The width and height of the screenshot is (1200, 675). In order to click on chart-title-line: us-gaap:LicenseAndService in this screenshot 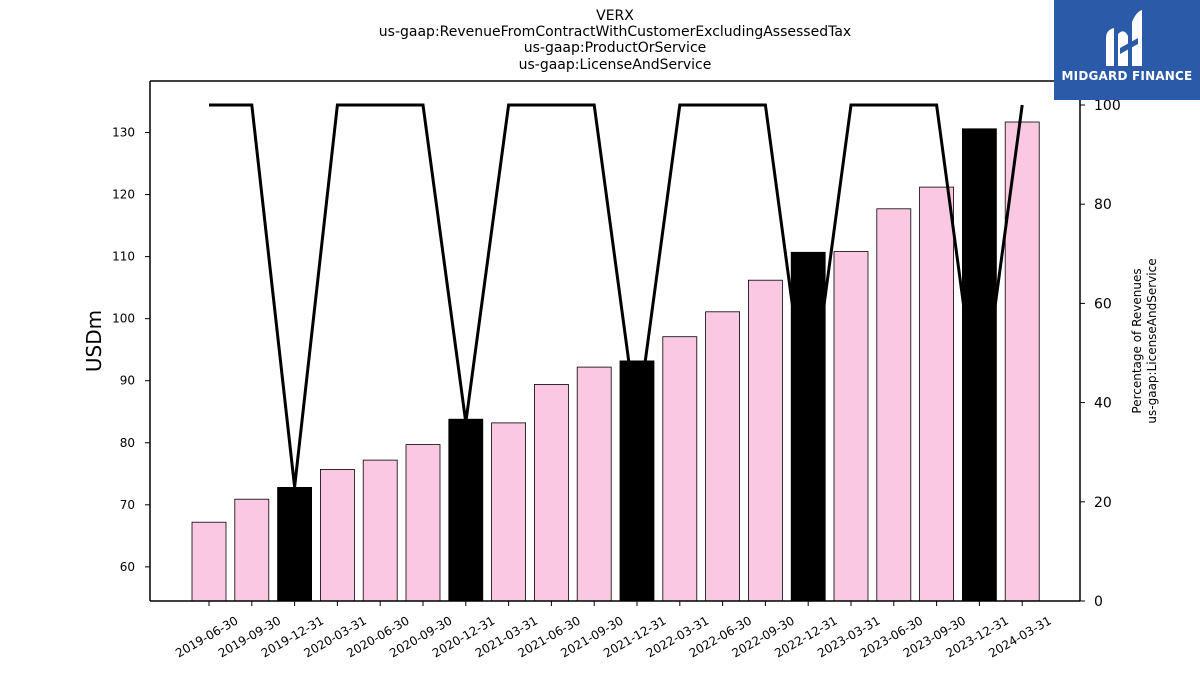, I will do `click(615, 65)`.